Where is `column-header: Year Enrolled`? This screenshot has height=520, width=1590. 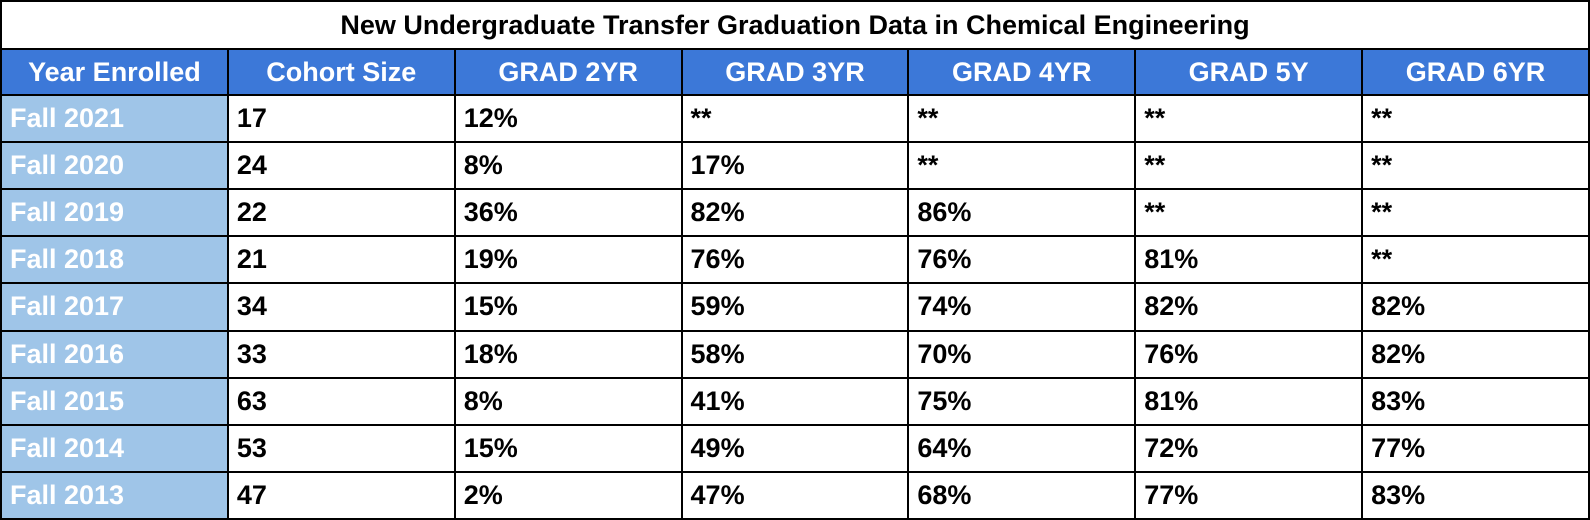 column-header: Year Enrolled is located at coordinates (114, 72).